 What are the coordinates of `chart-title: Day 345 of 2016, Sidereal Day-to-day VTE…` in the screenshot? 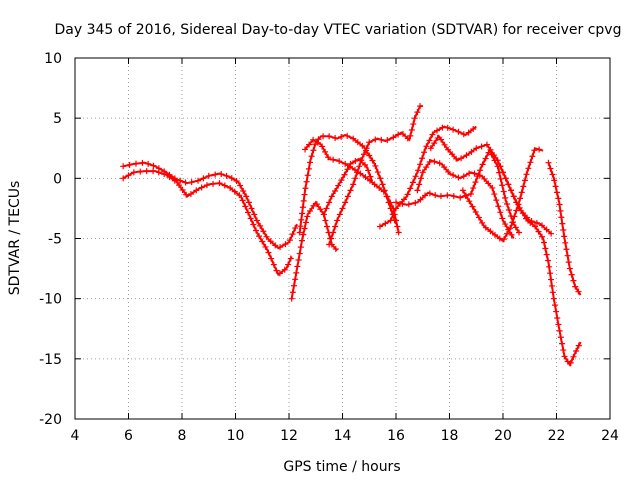 It's located at (338, 30).